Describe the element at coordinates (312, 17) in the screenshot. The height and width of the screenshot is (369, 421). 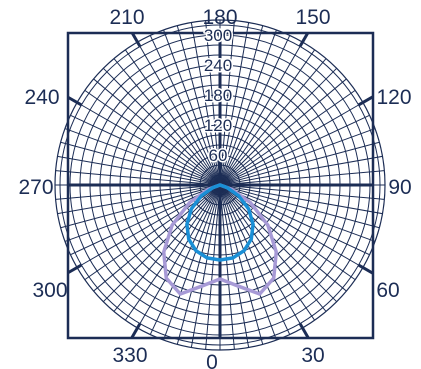
I see `angle-label-150: 150` at that location.